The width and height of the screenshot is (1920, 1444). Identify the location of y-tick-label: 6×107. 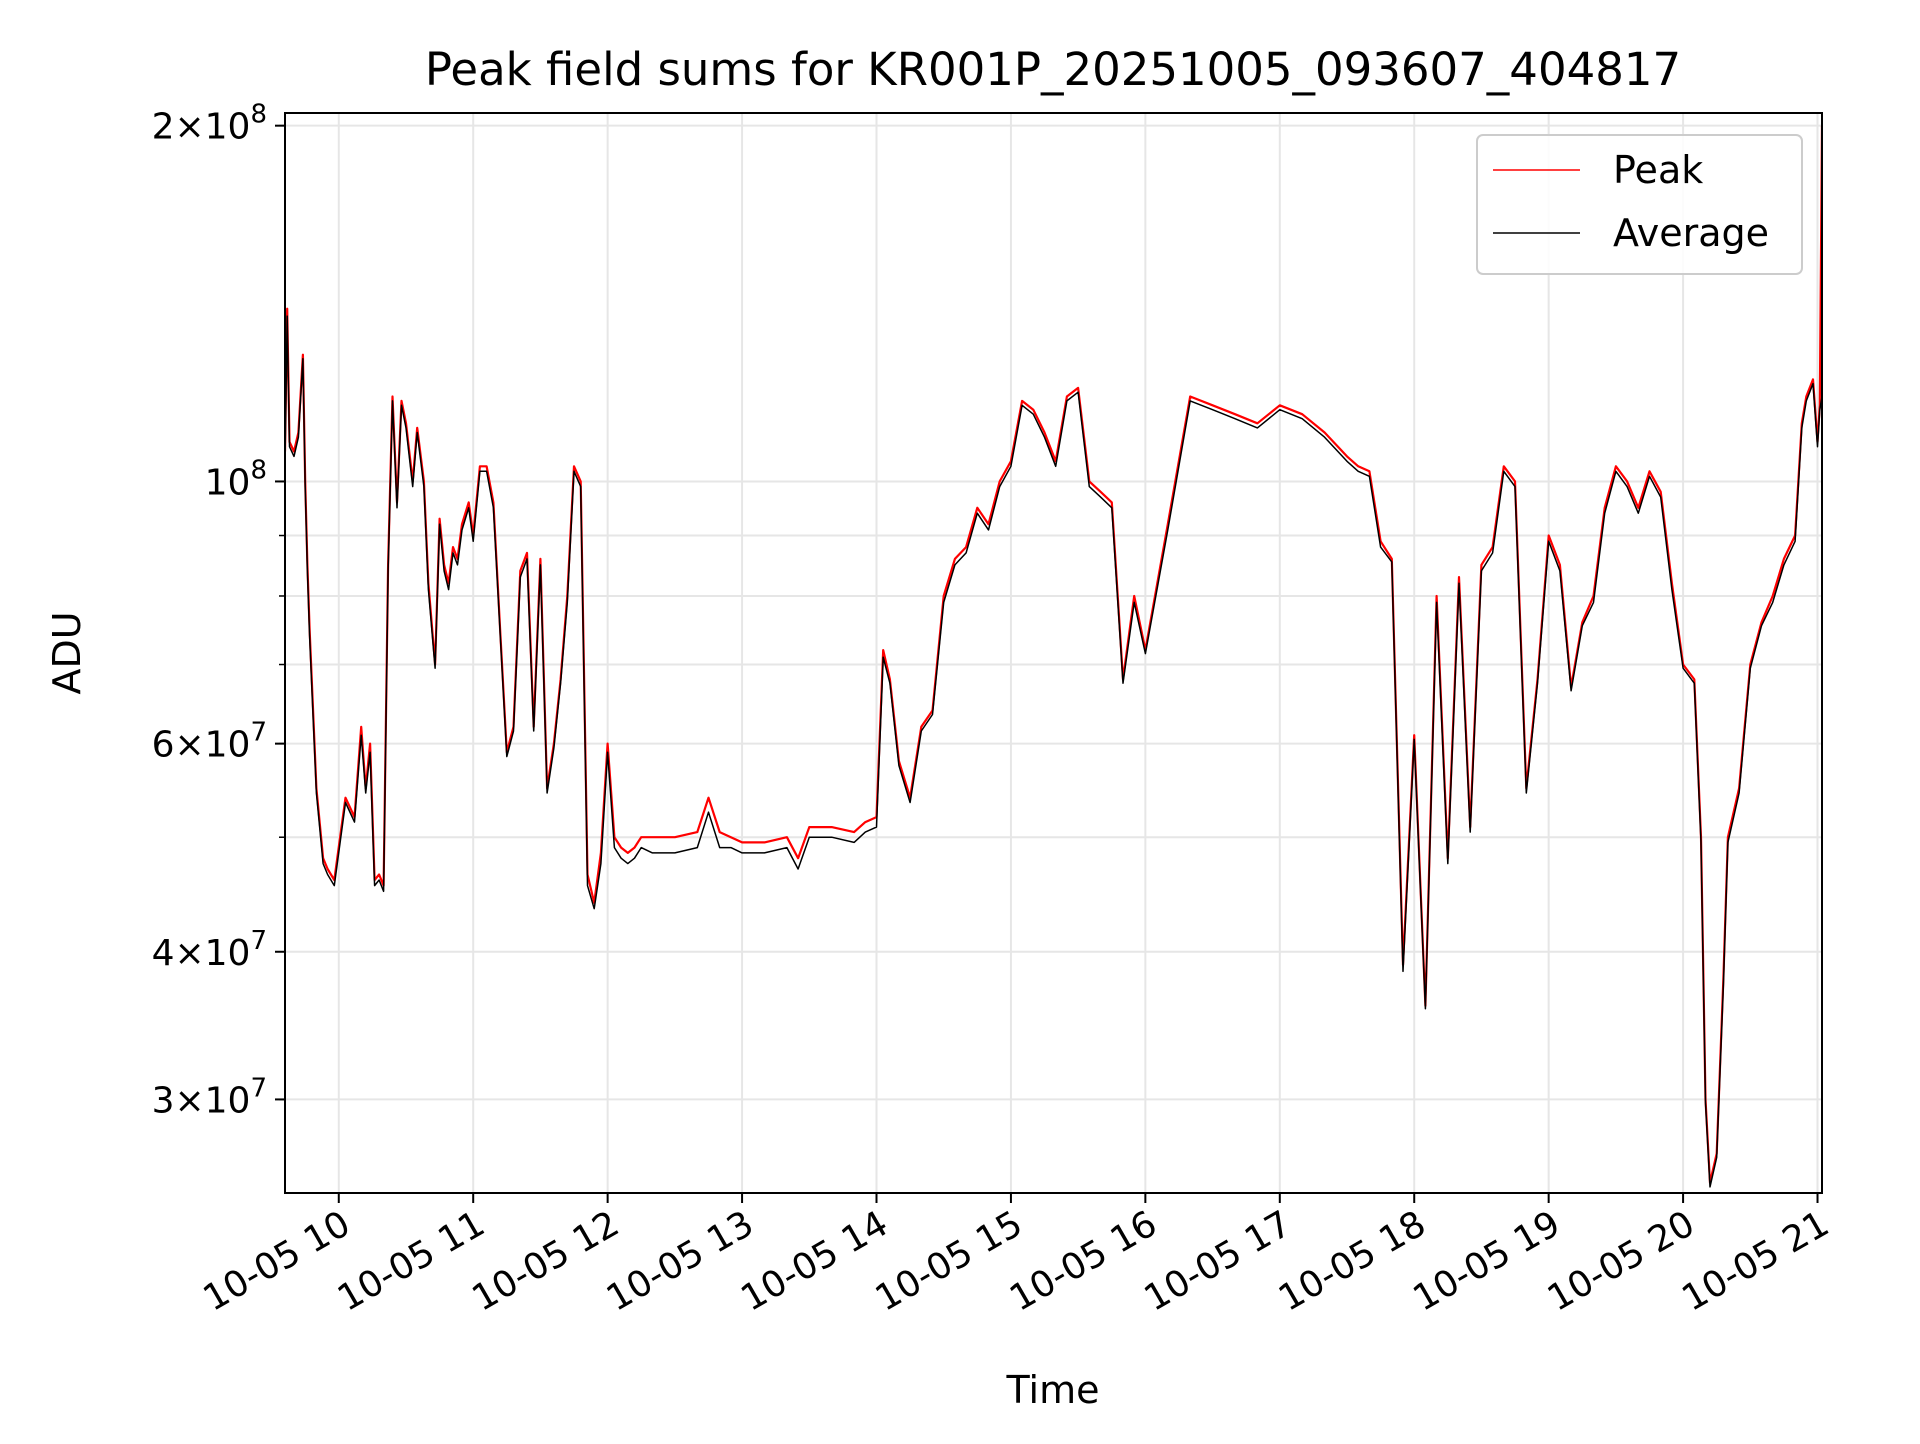
(209, 742).